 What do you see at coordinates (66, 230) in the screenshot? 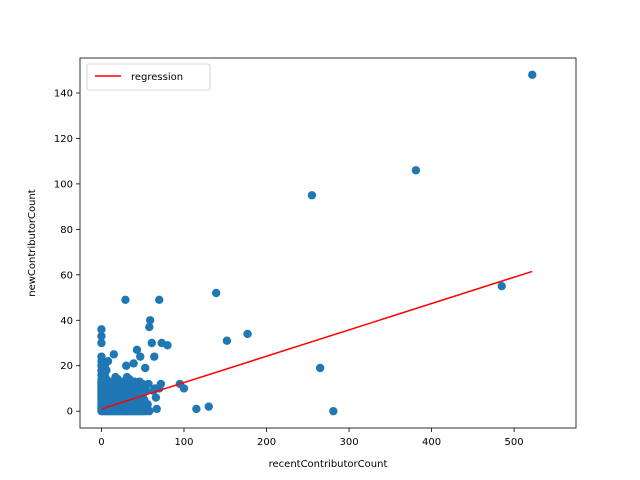
I see `y-tick-label: 80` at bounding box center [66, 230].